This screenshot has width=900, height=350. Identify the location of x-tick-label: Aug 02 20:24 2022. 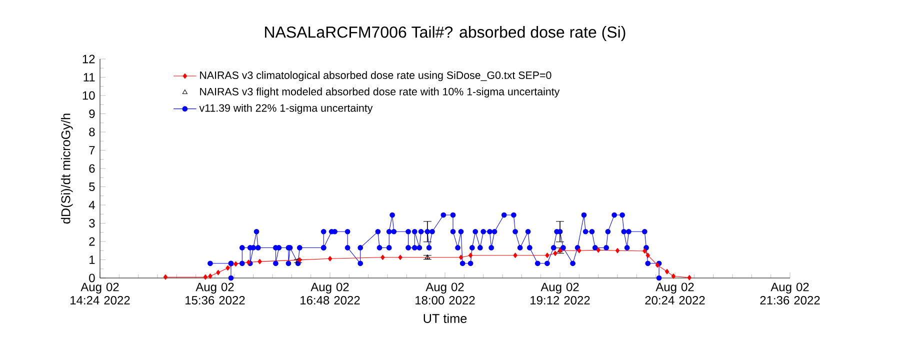
(675, 293).